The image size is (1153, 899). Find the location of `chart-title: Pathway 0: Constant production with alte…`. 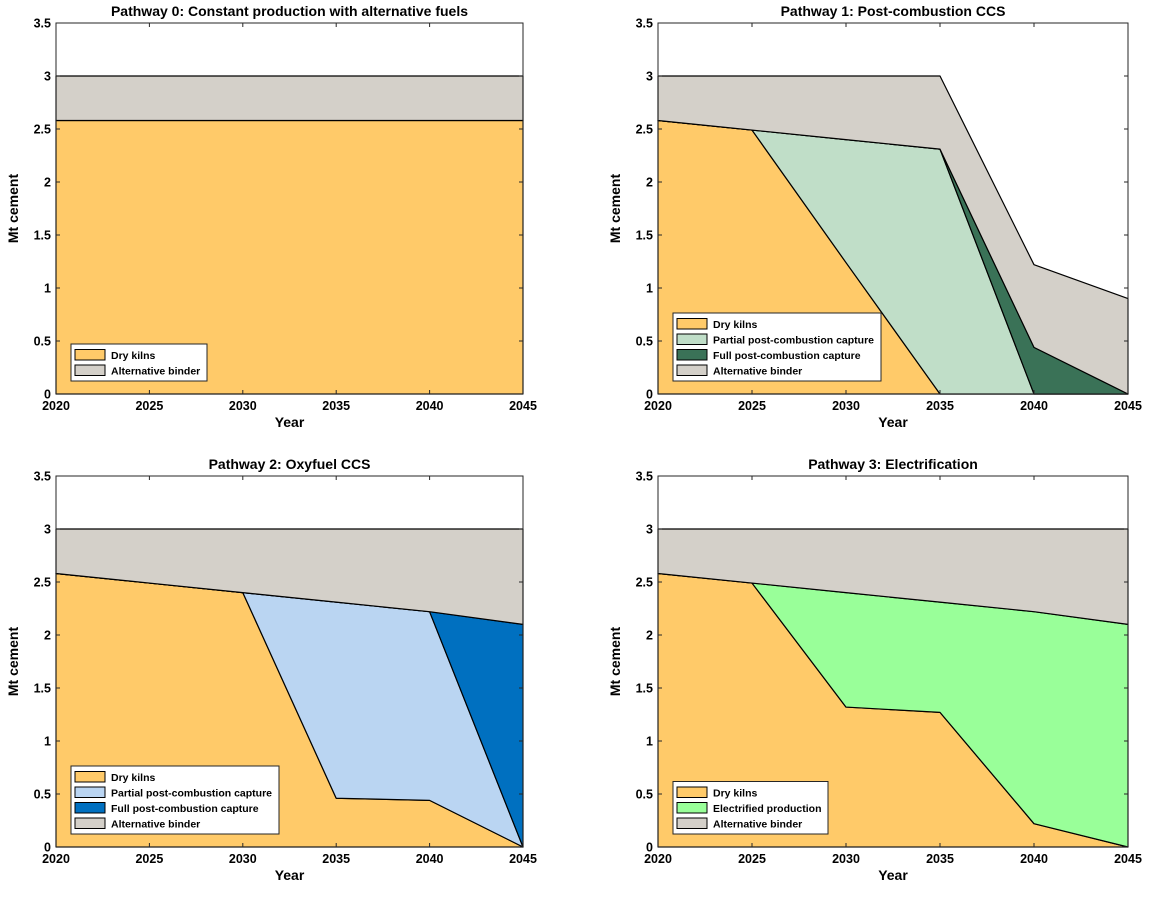

chart-title: Pathway 0: Constant production with alte… is located at coordinates (289, 11).